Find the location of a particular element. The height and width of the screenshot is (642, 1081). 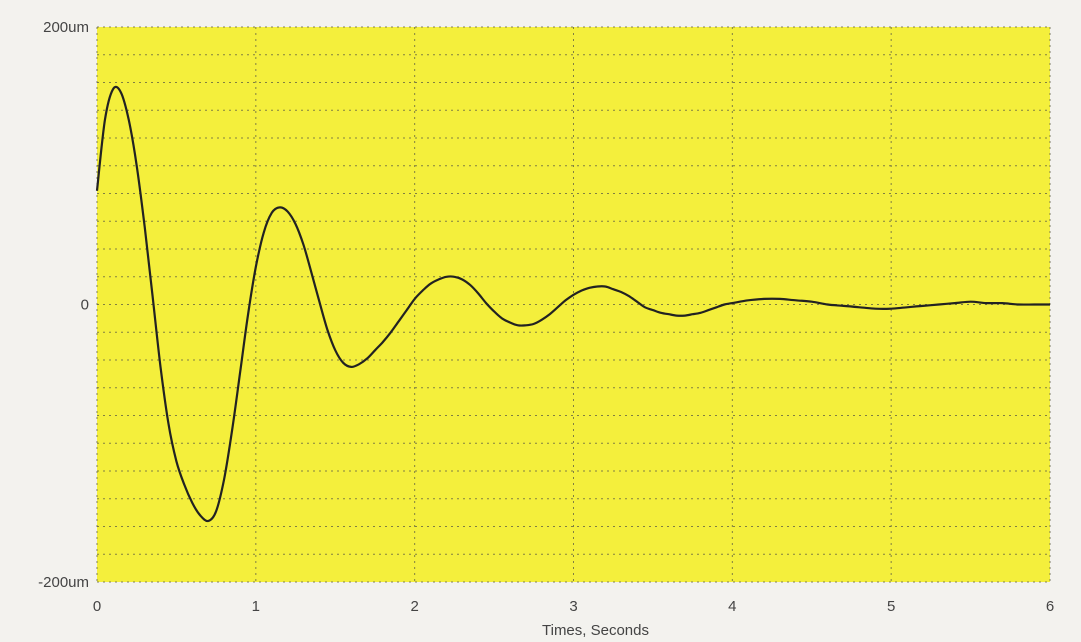

x-axis-label: Times, Seconds is located at coordinates (595, 630).